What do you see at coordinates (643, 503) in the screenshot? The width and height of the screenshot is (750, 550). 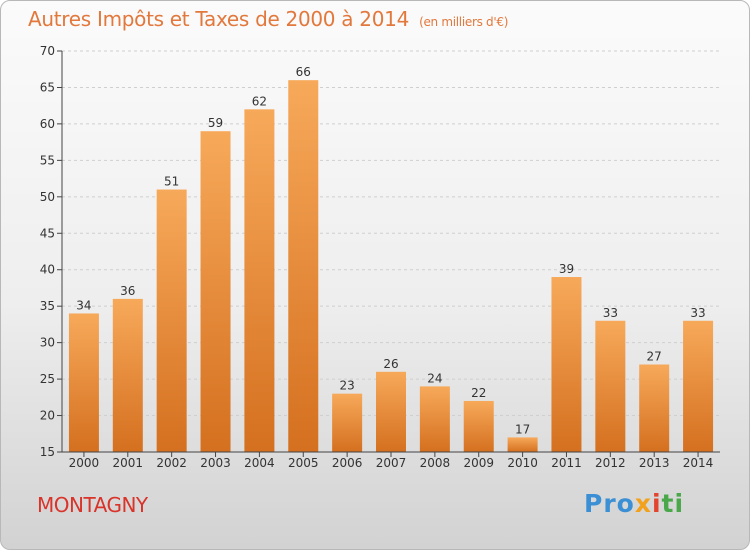 I see `logo-part: x` at bounding box center [643, 503].